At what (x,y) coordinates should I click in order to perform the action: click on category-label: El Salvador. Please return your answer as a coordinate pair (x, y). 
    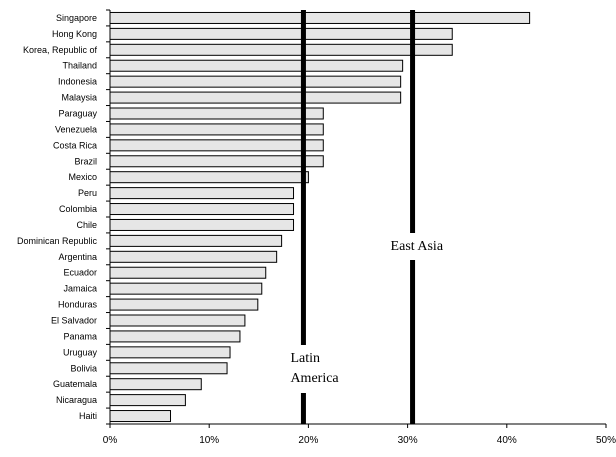
    Looking at the image, I should click on (74, 321).